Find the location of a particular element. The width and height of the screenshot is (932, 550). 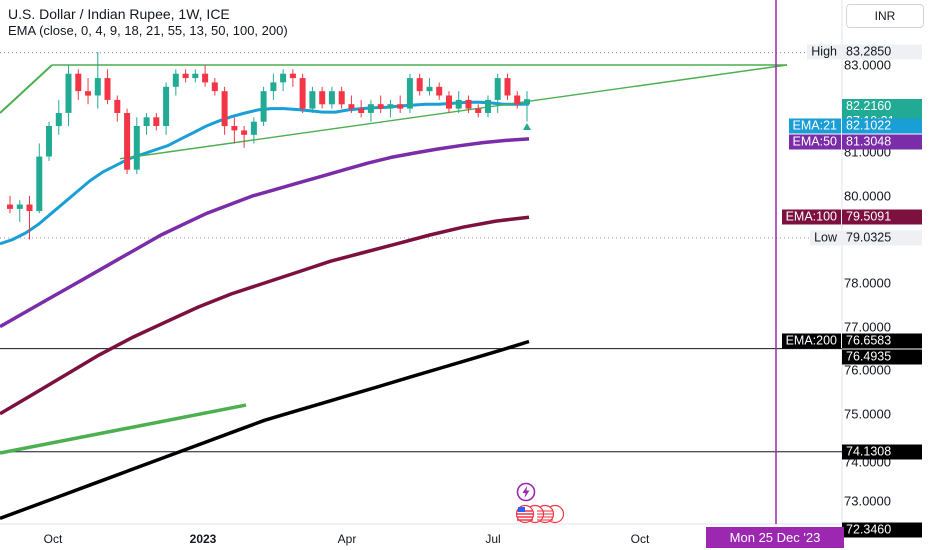

price-tick: 80.0000 is located at coordinates (867, 196).